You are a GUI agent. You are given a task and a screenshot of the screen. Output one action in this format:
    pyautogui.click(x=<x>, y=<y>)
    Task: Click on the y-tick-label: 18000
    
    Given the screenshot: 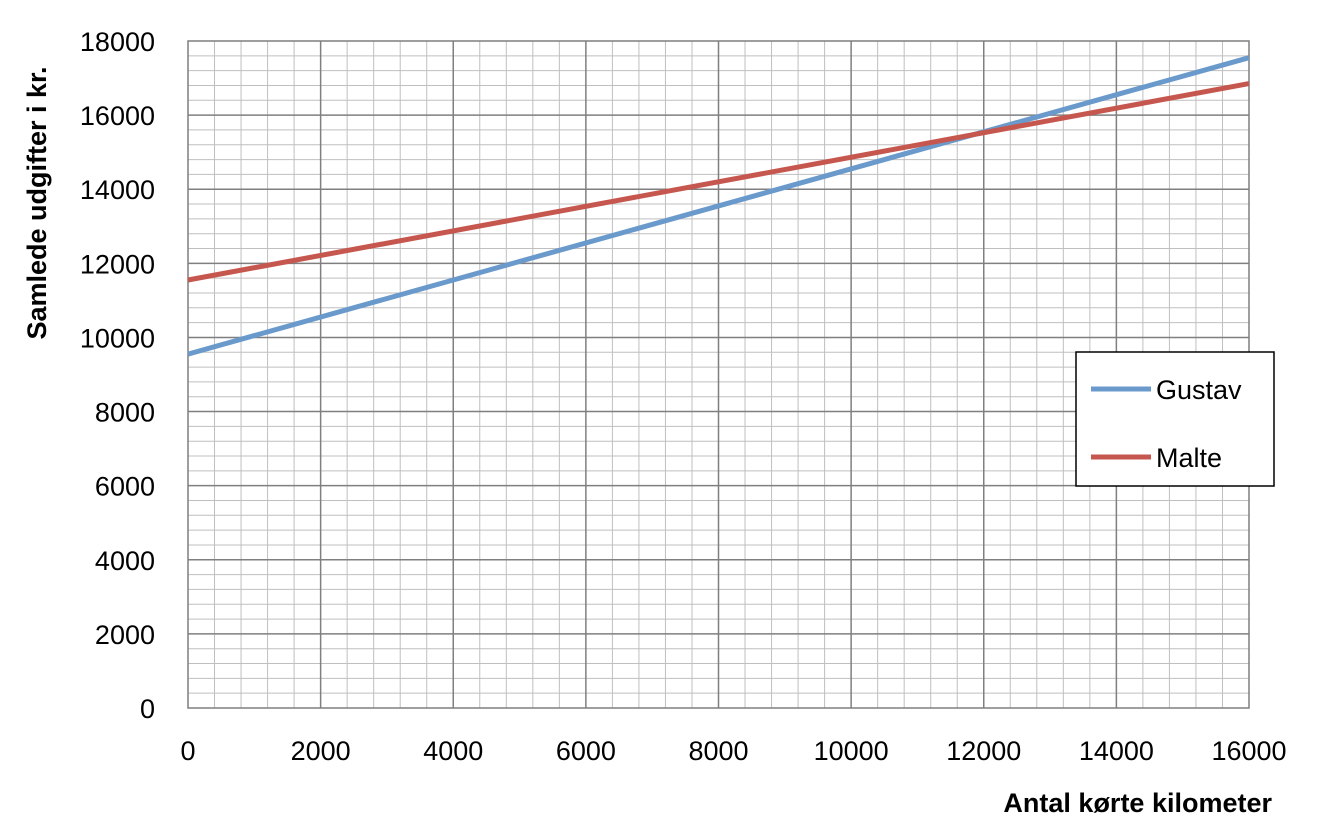 What is the action you would take?
    pyautogui.click(x=117, y=42)
    